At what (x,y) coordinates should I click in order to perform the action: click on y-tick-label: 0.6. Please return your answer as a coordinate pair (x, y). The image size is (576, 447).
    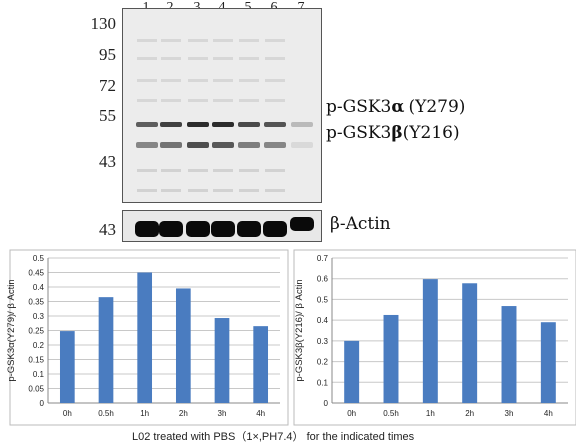
    Looking at the image, I should click on (323, 279).